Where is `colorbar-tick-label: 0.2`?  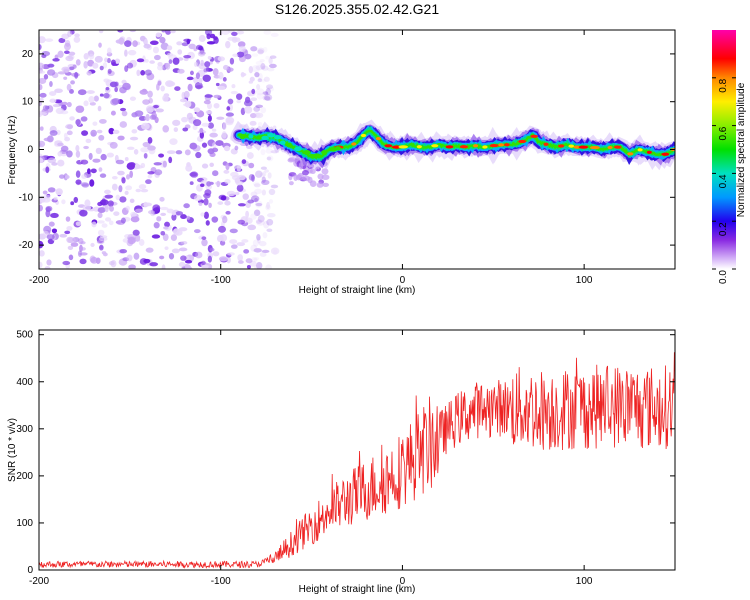 colorbar-tick-label: 0.2 is located at coordinates (723, 229).